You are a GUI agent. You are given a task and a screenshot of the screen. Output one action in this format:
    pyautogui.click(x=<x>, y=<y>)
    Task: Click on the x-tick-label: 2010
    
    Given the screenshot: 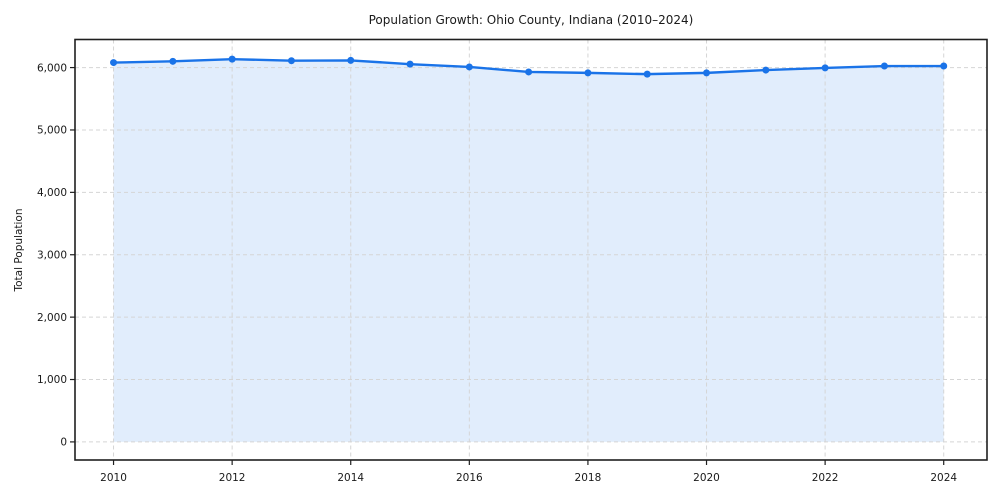 What is the action you would take?
    pyautogui.click(x=113, y=478)
    